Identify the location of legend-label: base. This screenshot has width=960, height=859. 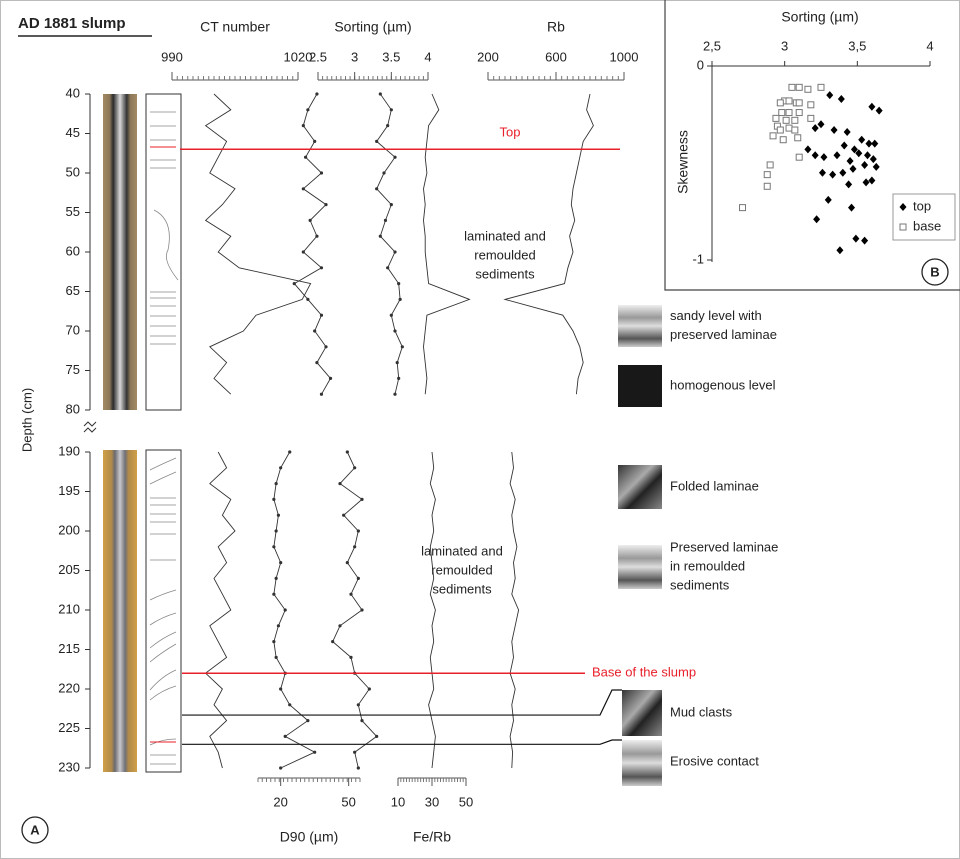
(927, 225).